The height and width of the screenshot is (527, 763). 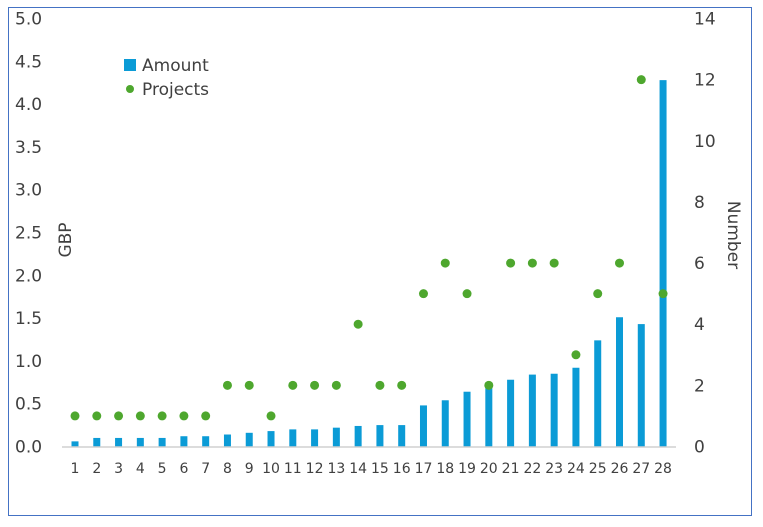 I want to click on x-tick-label: 4, so click(x=140, y=469).